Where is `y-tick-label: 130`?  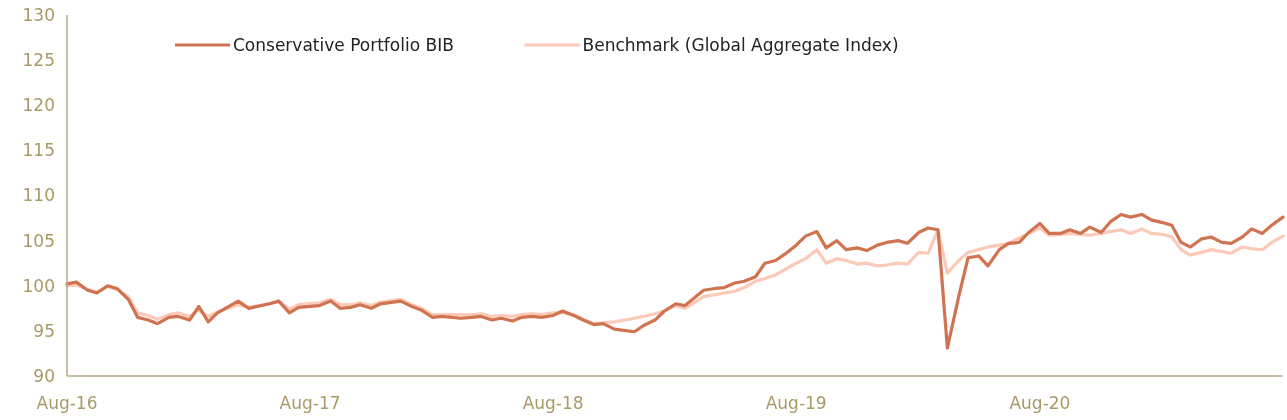 y-tick-label: 130 is located at coordinates (38, 14).